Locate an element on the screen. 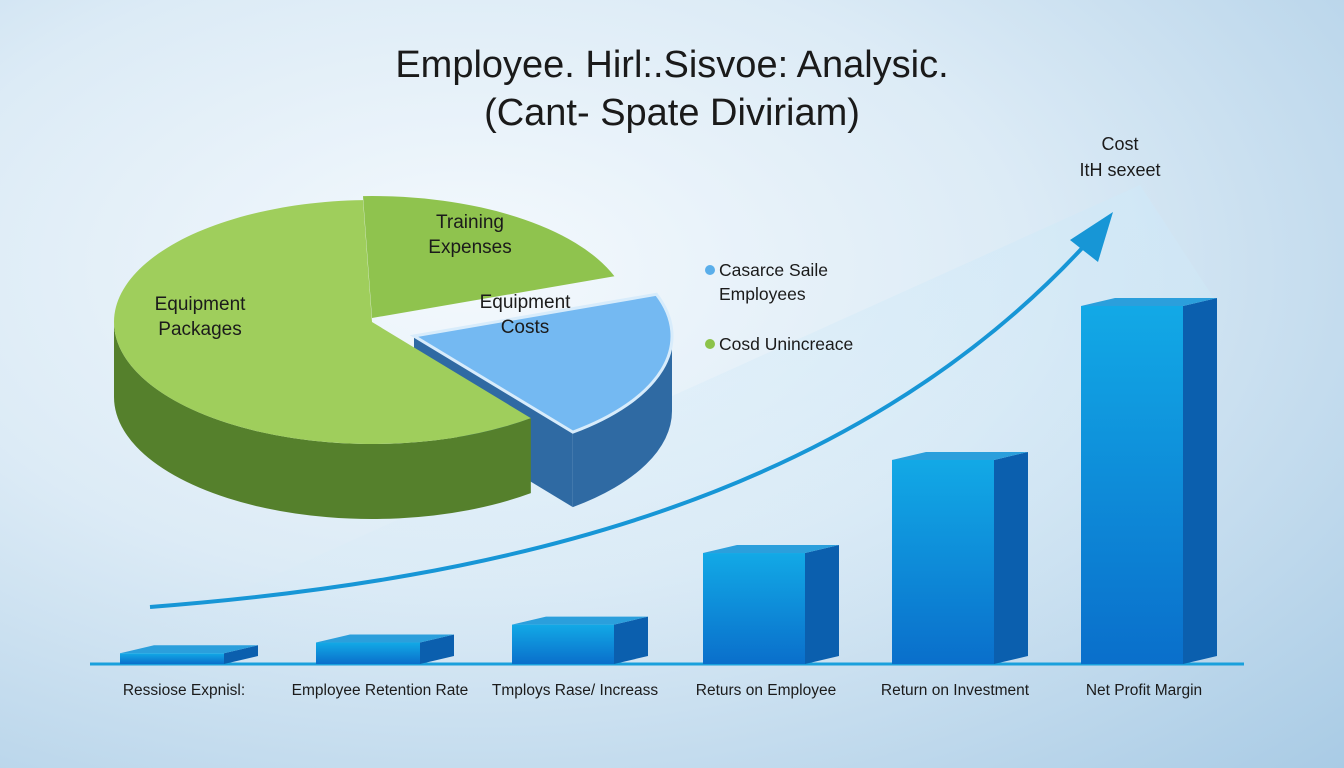  annotation: Cost is located at coordinates (1120, 144).